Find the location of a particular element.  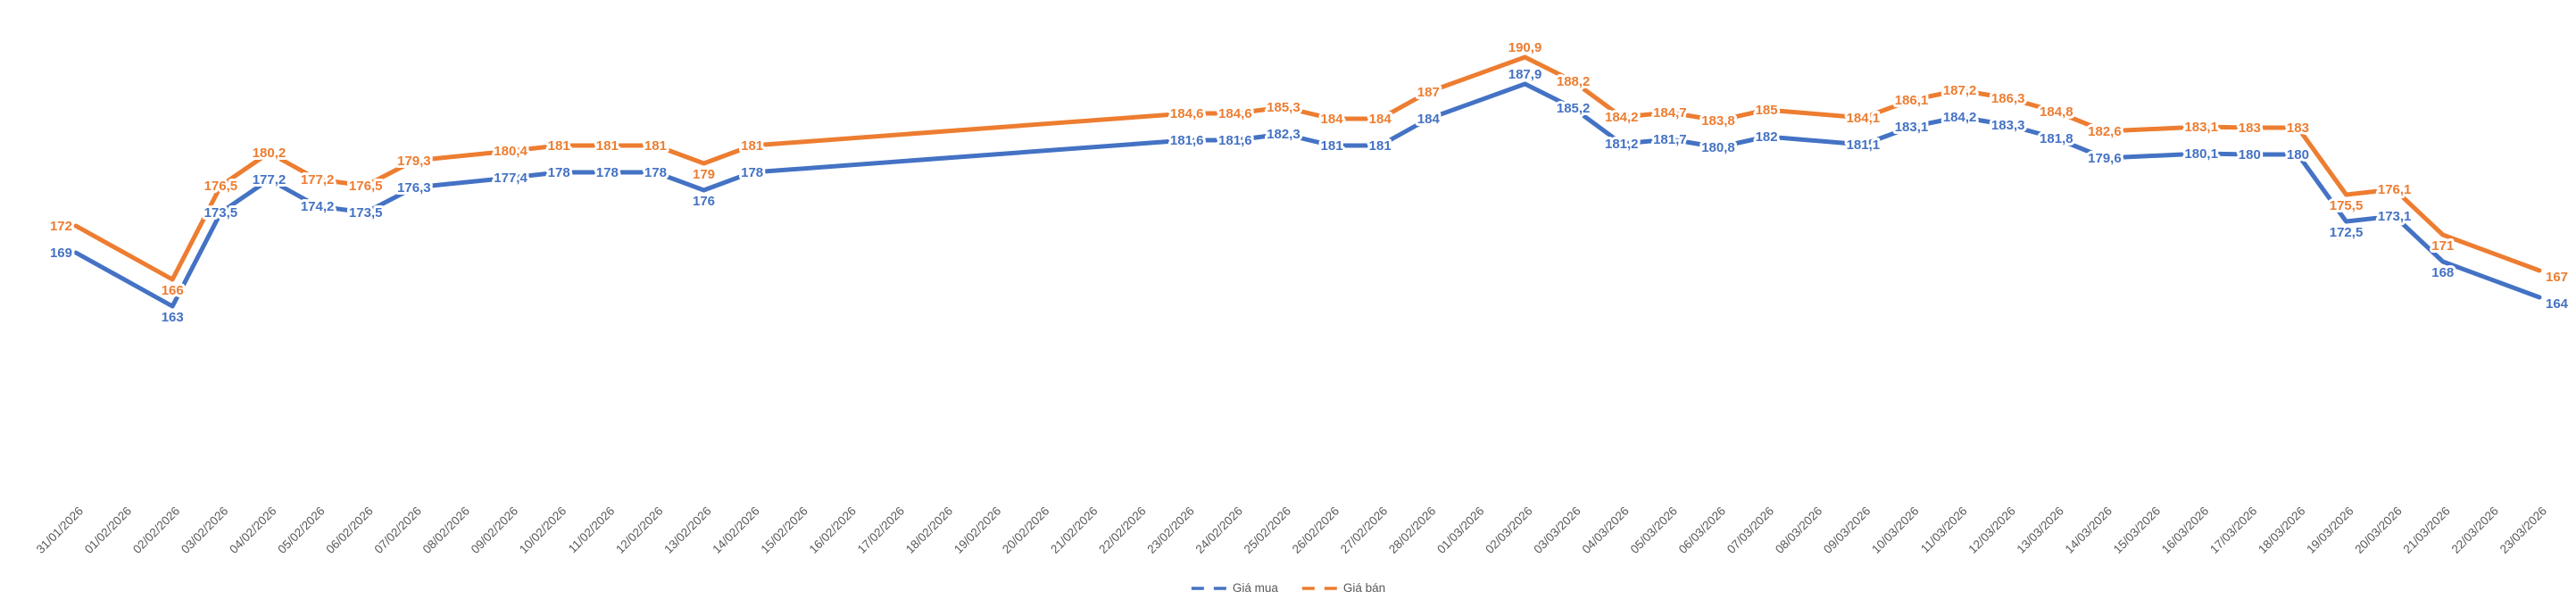

data-label: 188,2 is located at coordinates (1574, 82).